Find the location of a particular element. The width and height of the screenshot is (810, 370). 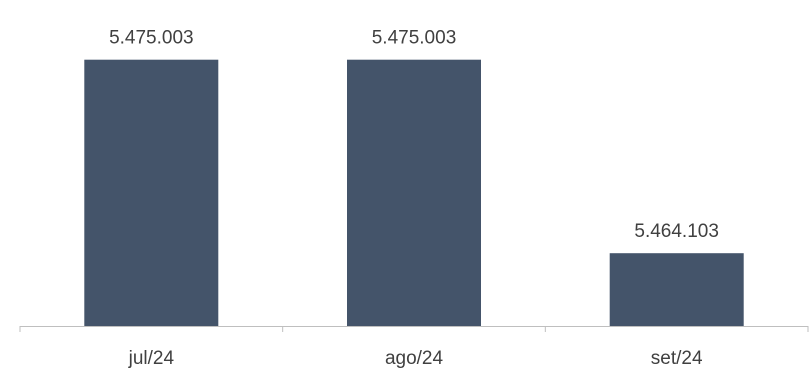

x-tick-label: set/24 is located at coordinates (677, 358).